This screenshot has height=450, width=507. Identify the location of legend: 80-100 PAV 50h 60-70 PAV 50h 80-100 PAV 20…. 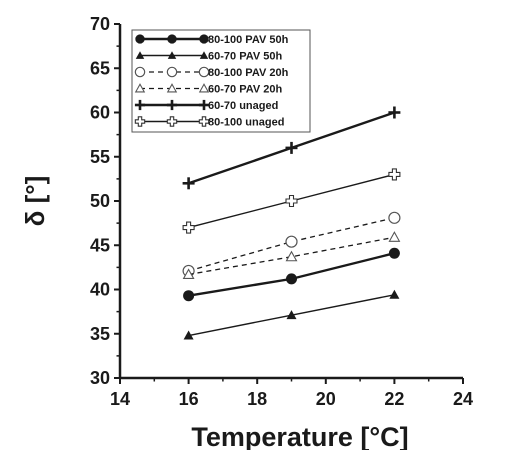
(221, 81).